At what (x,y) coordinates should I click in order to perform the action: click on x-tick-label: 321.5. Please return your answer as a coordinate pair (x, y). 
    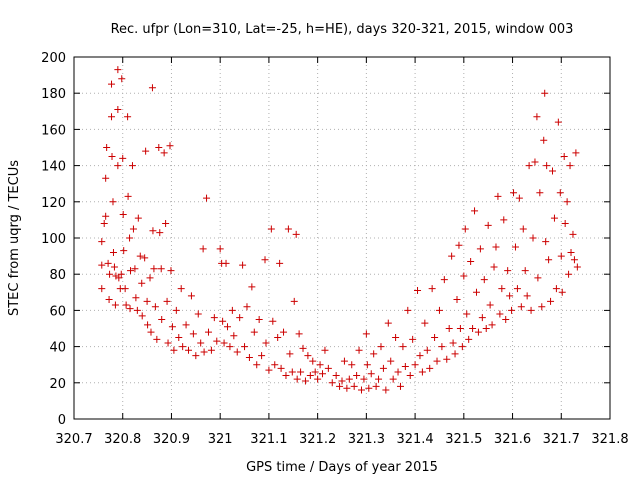
    Looking at the image, I should click on (463, 439).